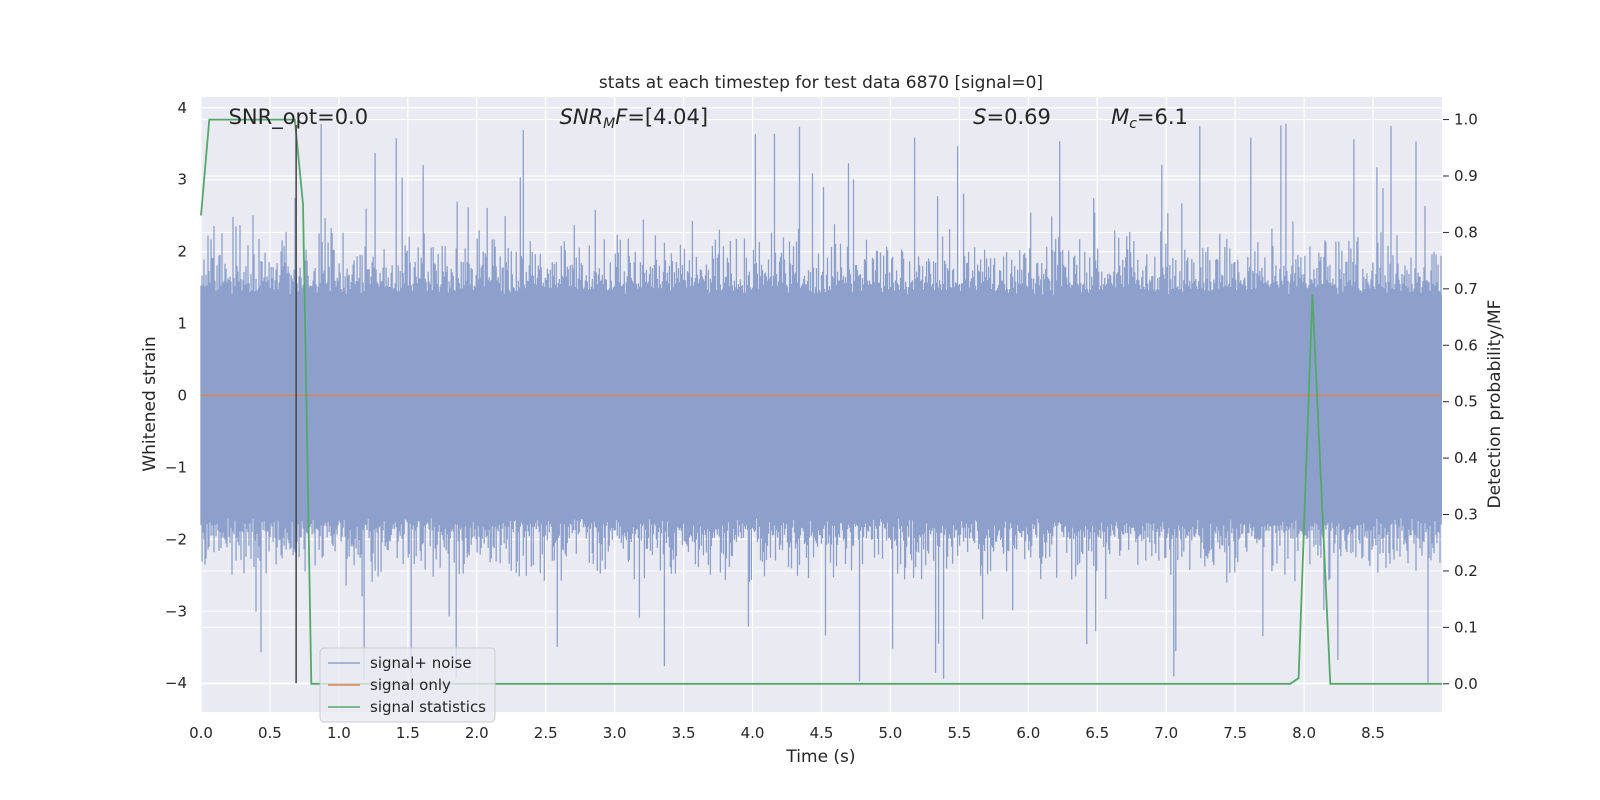  What do you see at coordinates (270, 733) in the screenshot?
I see `x-tick-label: 0.5` at bounding box center [270, 733].